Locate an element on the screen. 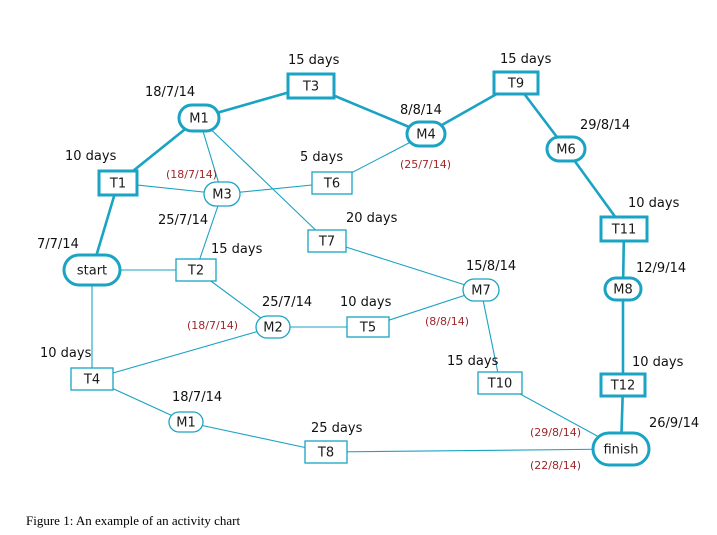  node-t6: T6 is located at coordinates (332, 183).